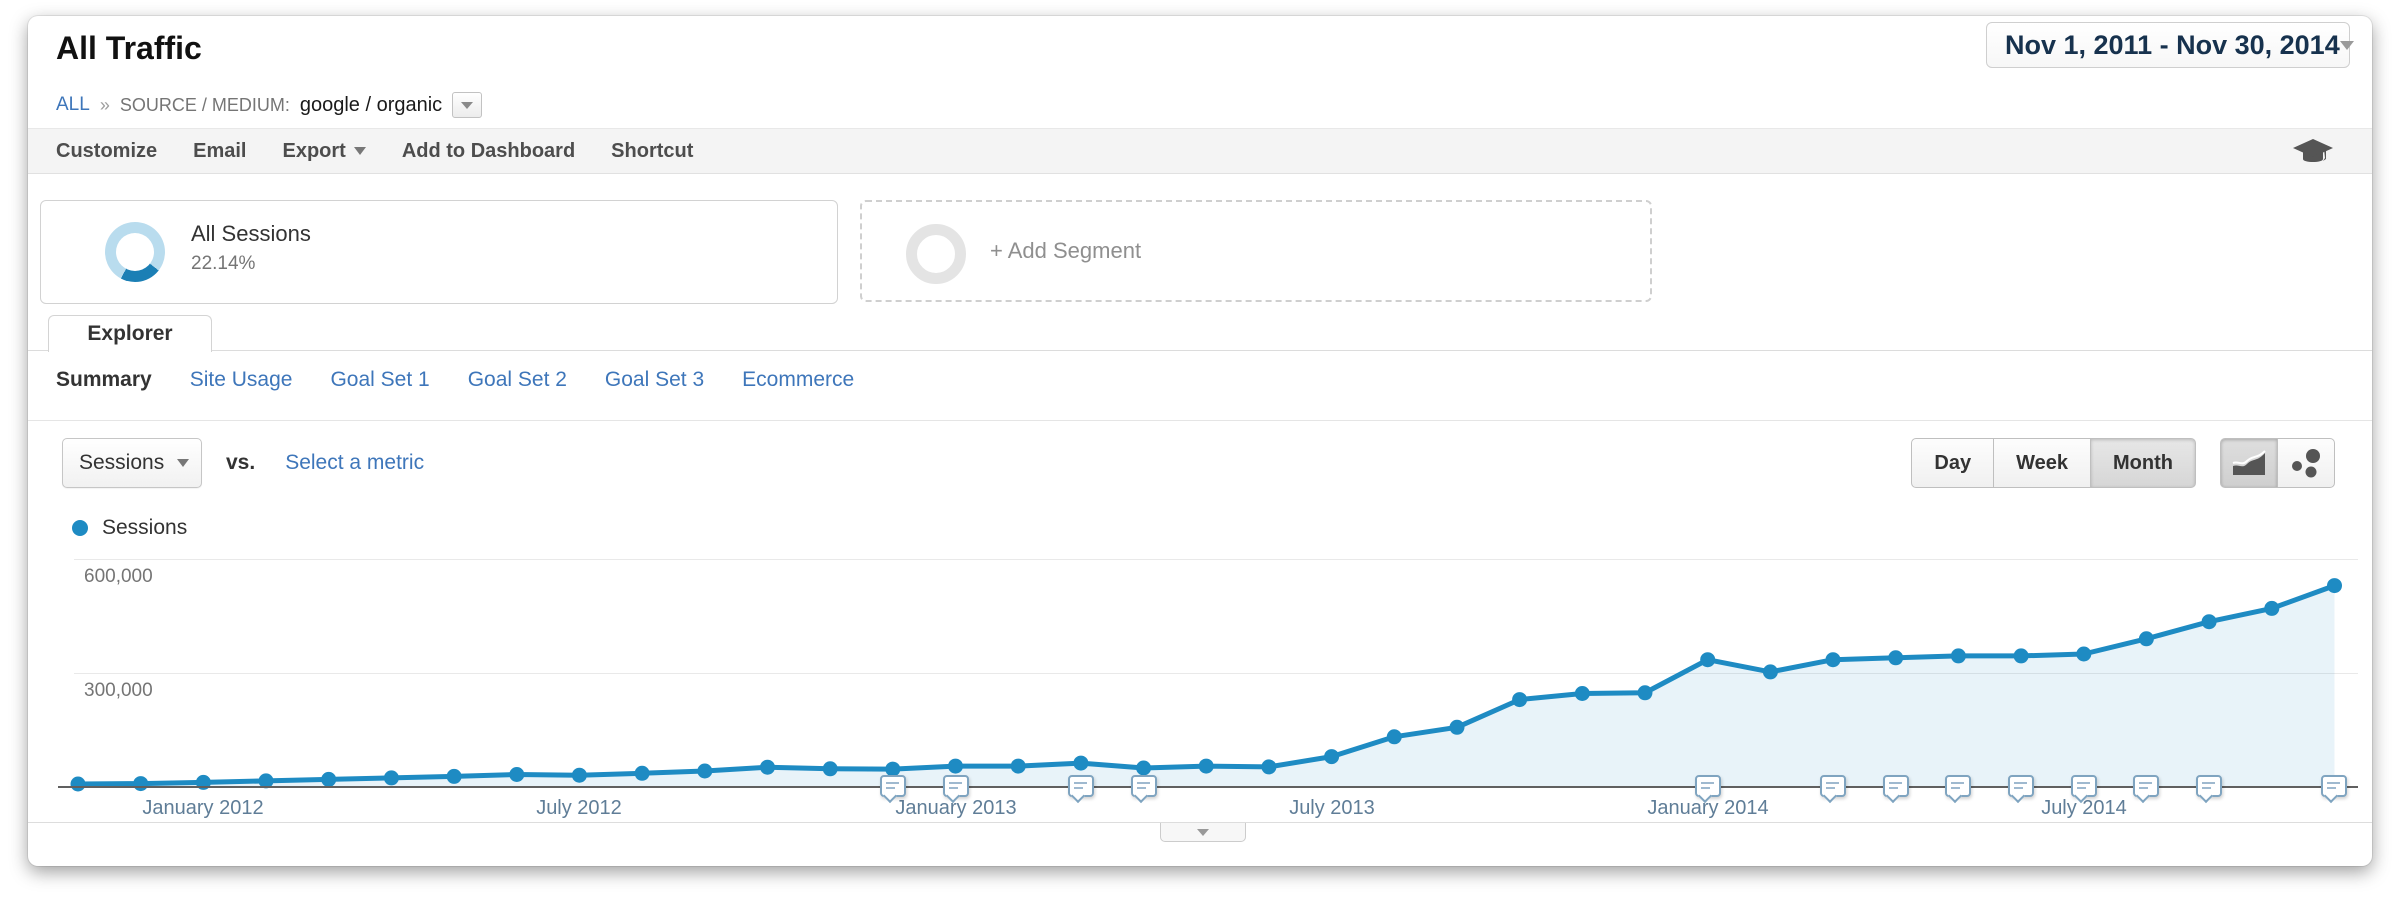 This screenshot has height=906, width=2400. Describe the element at coordinates (104, 379) in the screenshot. I see `subtab-summary: Summary` at that location.